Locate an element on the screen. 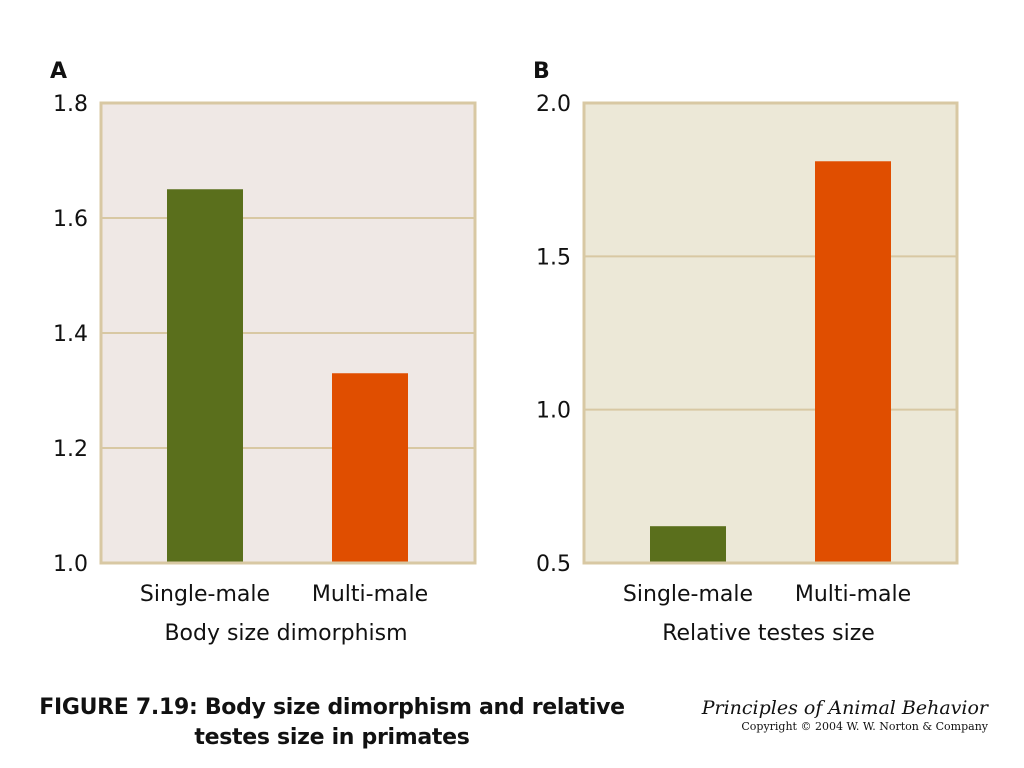 This screenshot has height=768, width=1024. copyright-notice: Copyright © 2004 W. W. Norton & Company is located at coordinates (864, 726).